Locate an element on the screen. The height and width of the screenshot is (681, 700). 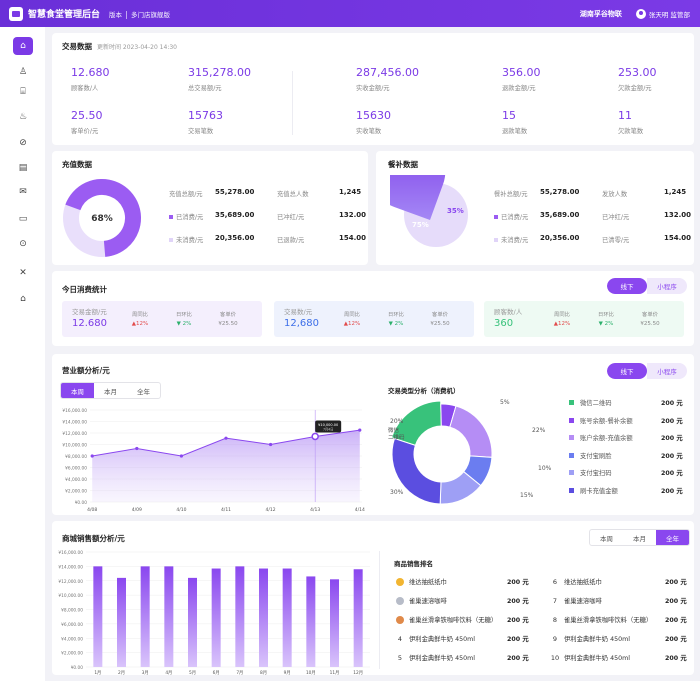
document-icon: ▤ is located at coordinates (23, 168).